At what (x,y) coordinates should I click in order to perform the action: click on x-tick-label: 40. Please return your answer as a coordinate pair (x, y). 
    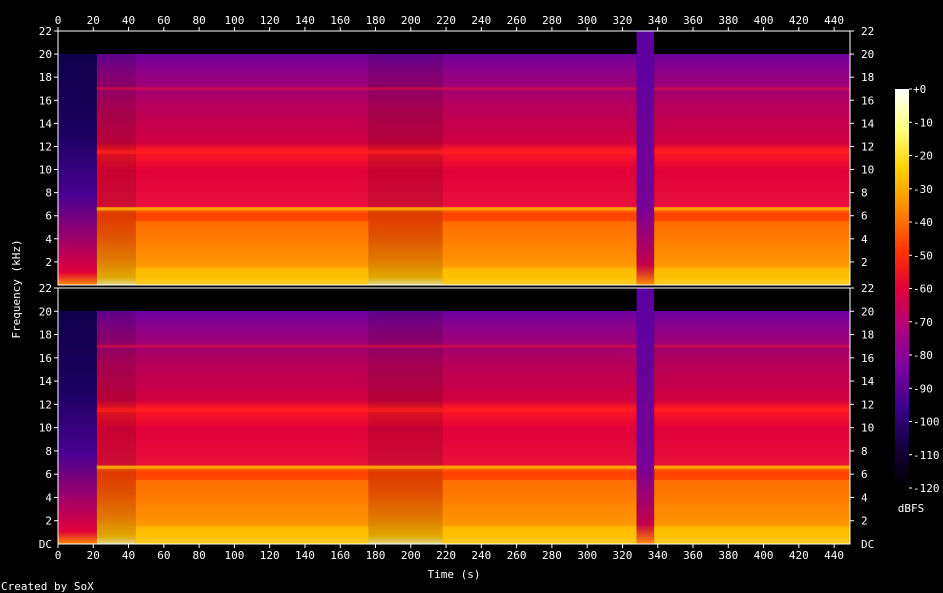
    Looking at the image, I should click on (128, 20).